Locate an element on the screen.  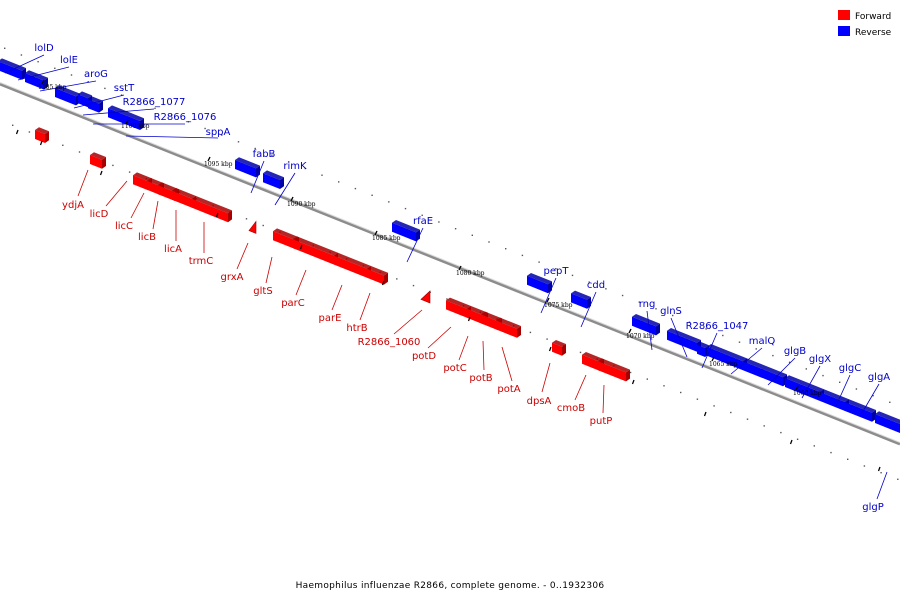
reverse-gene-label: pepT is located at coordinates (554, 290).